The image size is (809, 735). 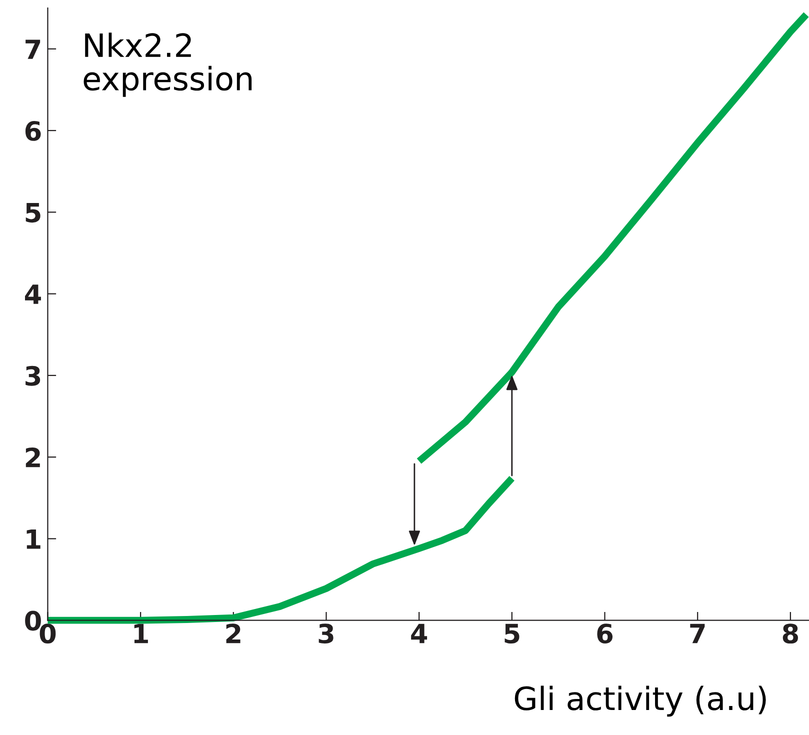 What do you see at coordinates (790, 634) in the screenshot?
I see `x-tick-label: 8` at bounding box center [790, 634].